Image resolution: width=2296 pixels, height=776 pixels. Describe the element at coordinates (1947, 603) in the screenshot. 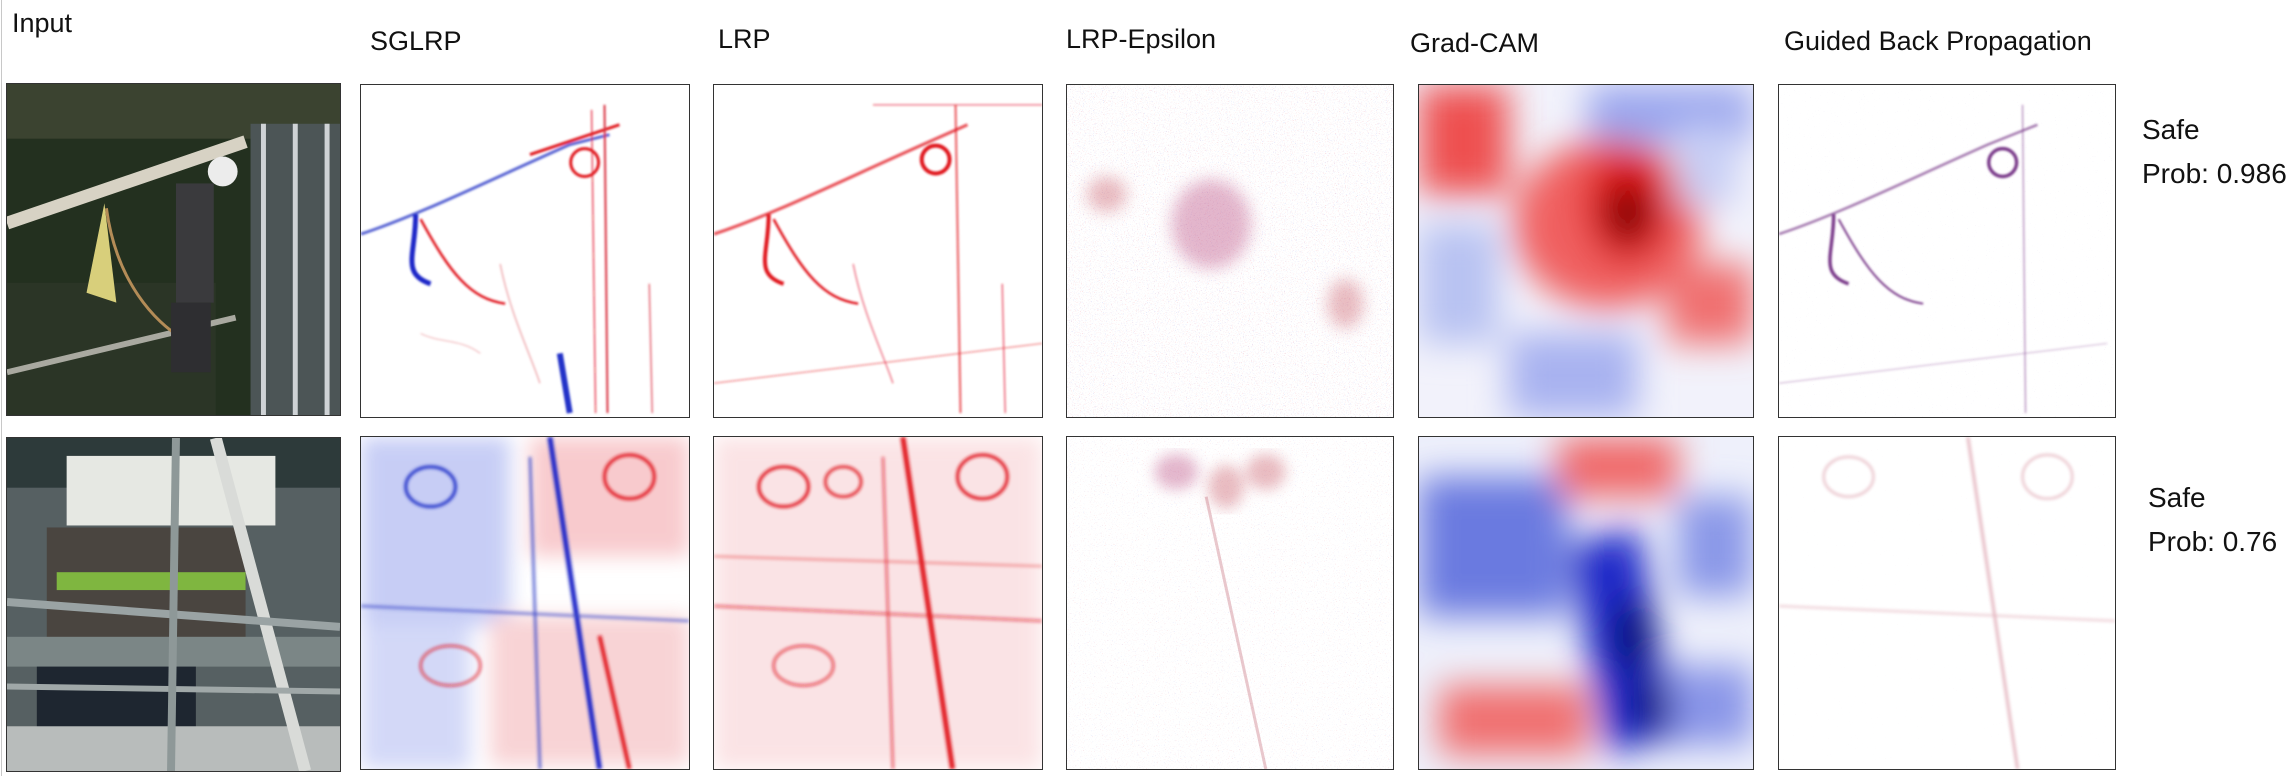

I see `gbp-heatmap-row2` at that location.